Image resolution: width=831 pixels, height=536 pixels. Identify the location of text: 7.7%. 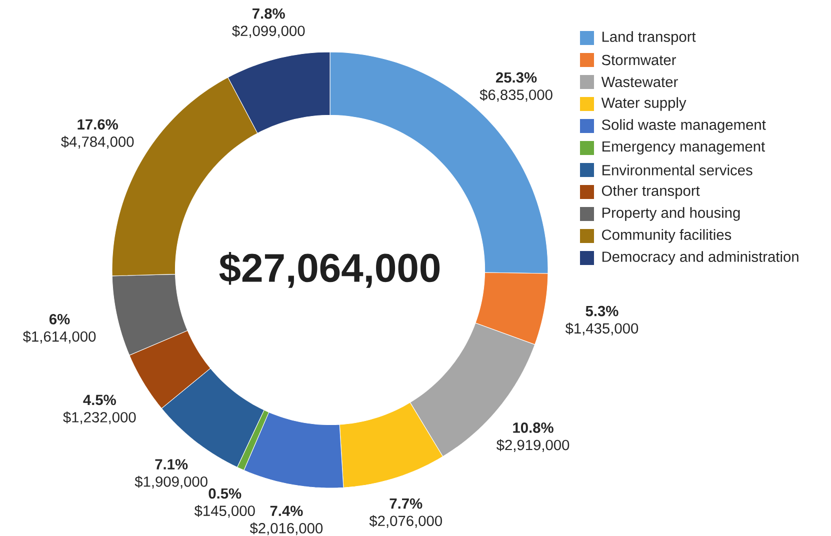
(406, 503).